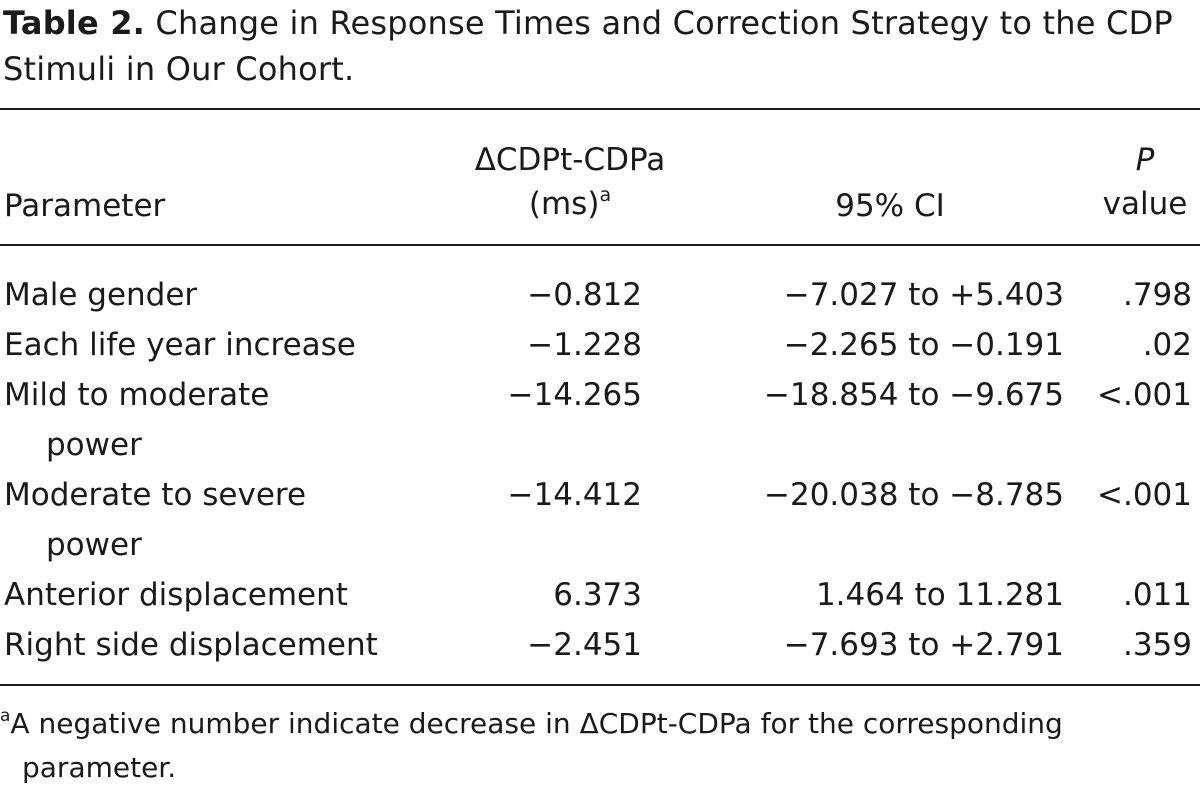 The width and height of the screenshot is (1200, 794). I want to click on header-delta: ΔCDPt-CDPa (ms)a, so click(570, 184).